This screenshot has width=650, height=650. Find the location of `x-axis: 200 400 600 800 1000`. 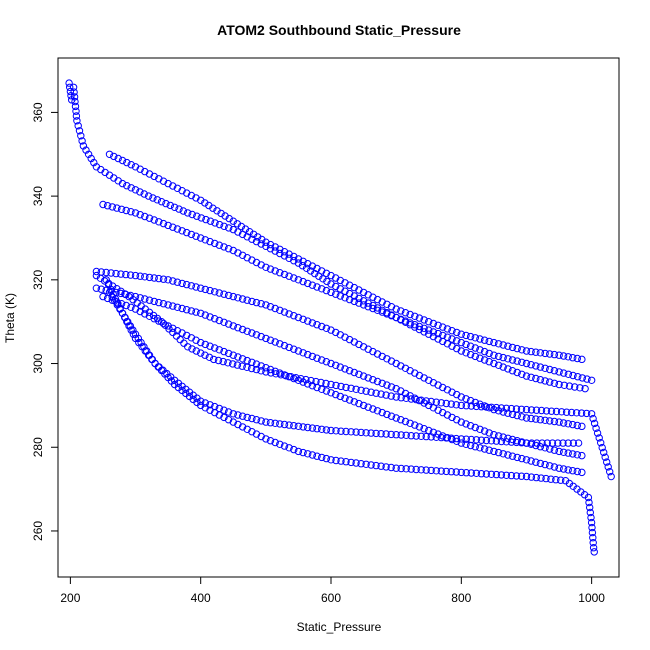

x-axis: 200 400 600 800 1000 is located at coordinates (332, 590).